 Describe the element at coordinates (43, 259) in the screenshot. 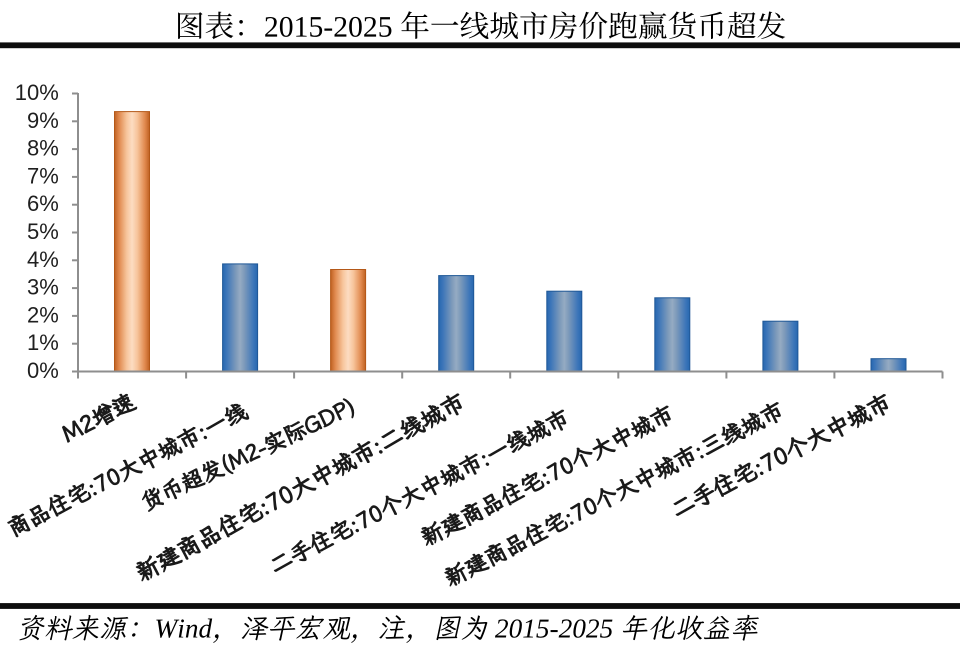

I see `svg-text: 4%` at that location.